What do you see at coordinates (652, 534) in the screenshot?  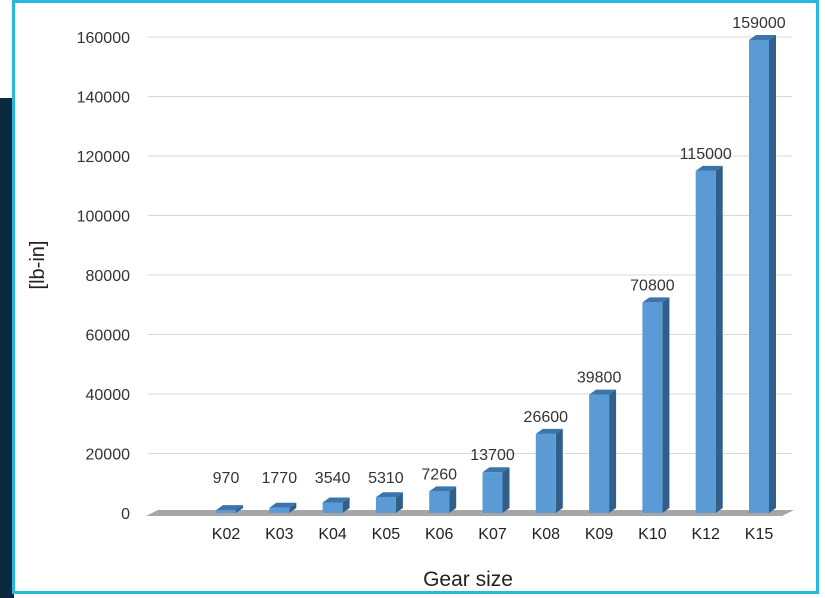 I see `x-tick-label: K10` at bounding box center [652, 534].